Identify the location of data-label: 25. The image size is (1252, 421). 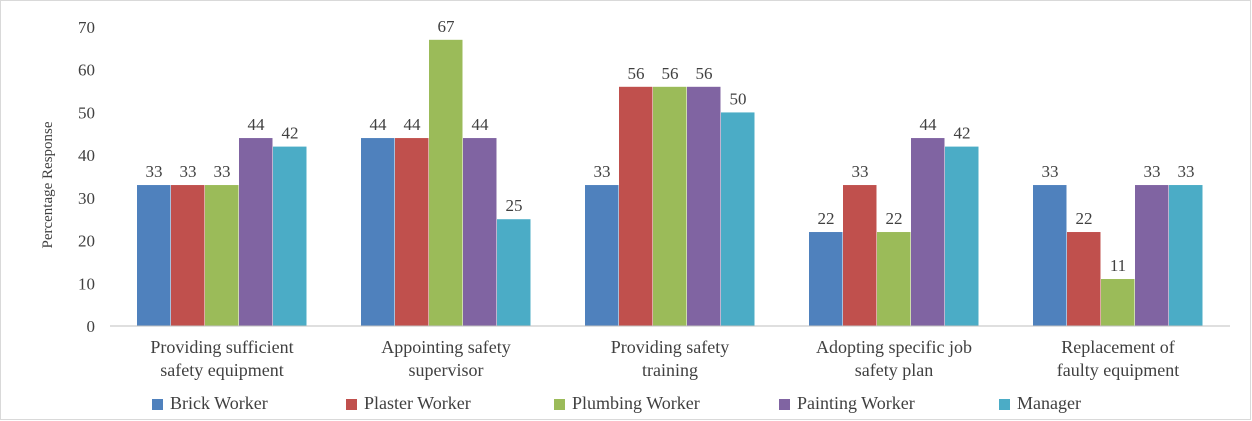
(514, 205).